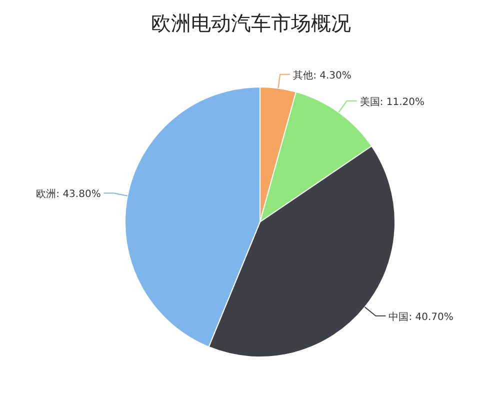 The height and width of the screenshot is (400, 503). Describe the element at coordinates (68, 194) in the screenshot. I see `slice-label: 欧洲: 43.80%` at that location.